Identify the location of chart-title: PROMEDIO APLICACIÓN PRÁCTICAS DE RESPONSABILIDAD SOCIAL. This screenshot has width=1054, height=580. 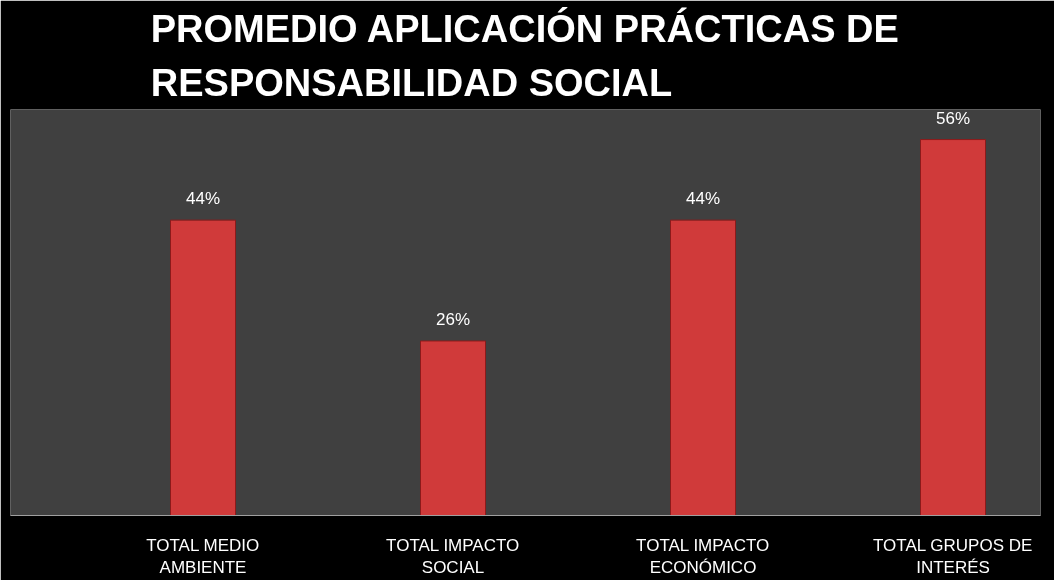
(524, 55).